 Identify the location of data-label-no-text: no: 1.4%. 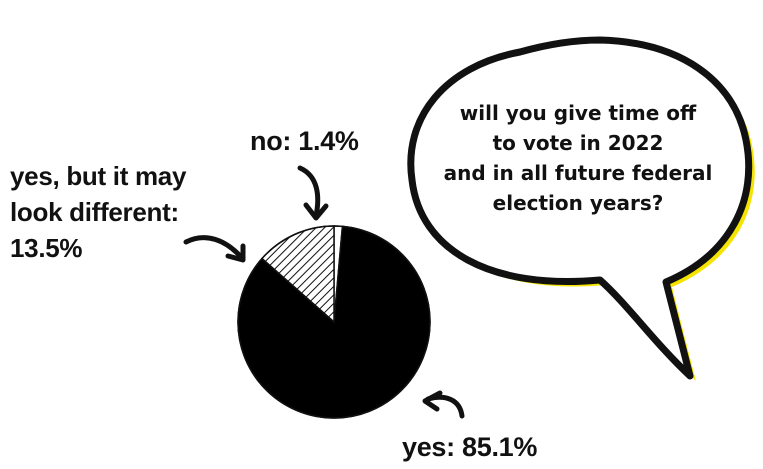
(304, 141).